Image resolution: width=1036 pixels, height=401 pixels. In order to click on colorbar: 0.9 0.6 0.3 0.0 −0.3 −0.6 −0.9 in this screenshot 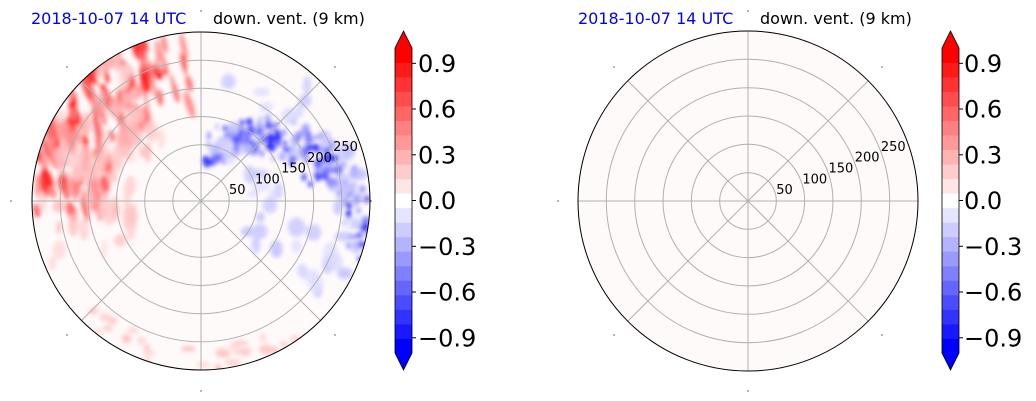, I will do `click(981, 200)`.